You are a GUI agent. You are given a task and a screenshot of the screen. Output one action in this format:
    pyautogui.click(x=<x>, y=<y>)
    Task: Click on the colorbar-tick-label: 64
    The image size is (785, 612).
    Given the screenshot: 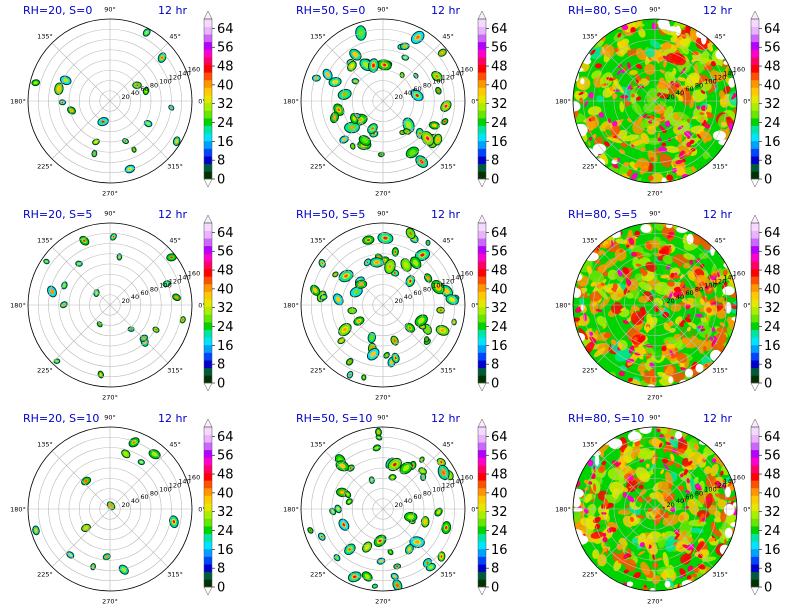 What is the action you would take?
    pyautogui.click(x=772, y=233)
    